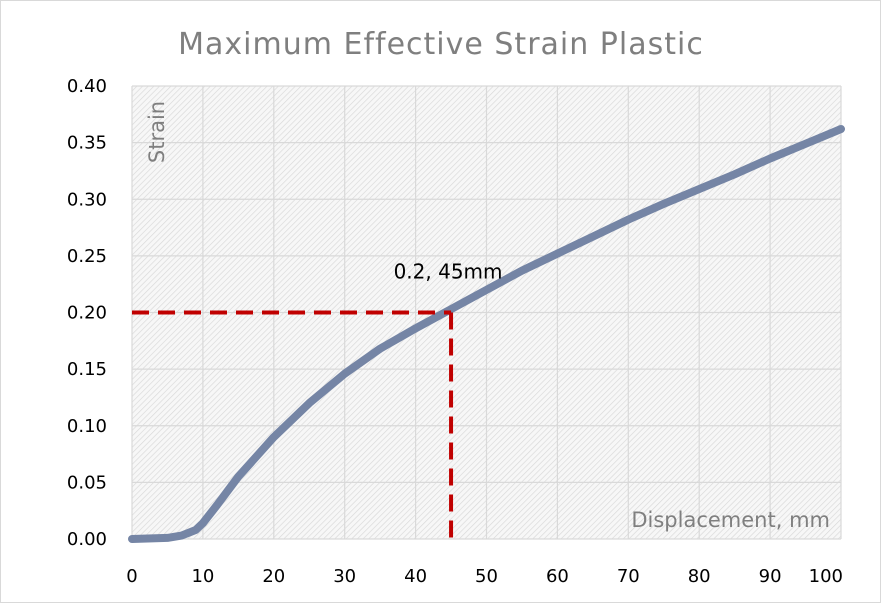 The height and width of the screenshot is (603, 881). I want to click on x-tick-label: 10, so click(202, 576).